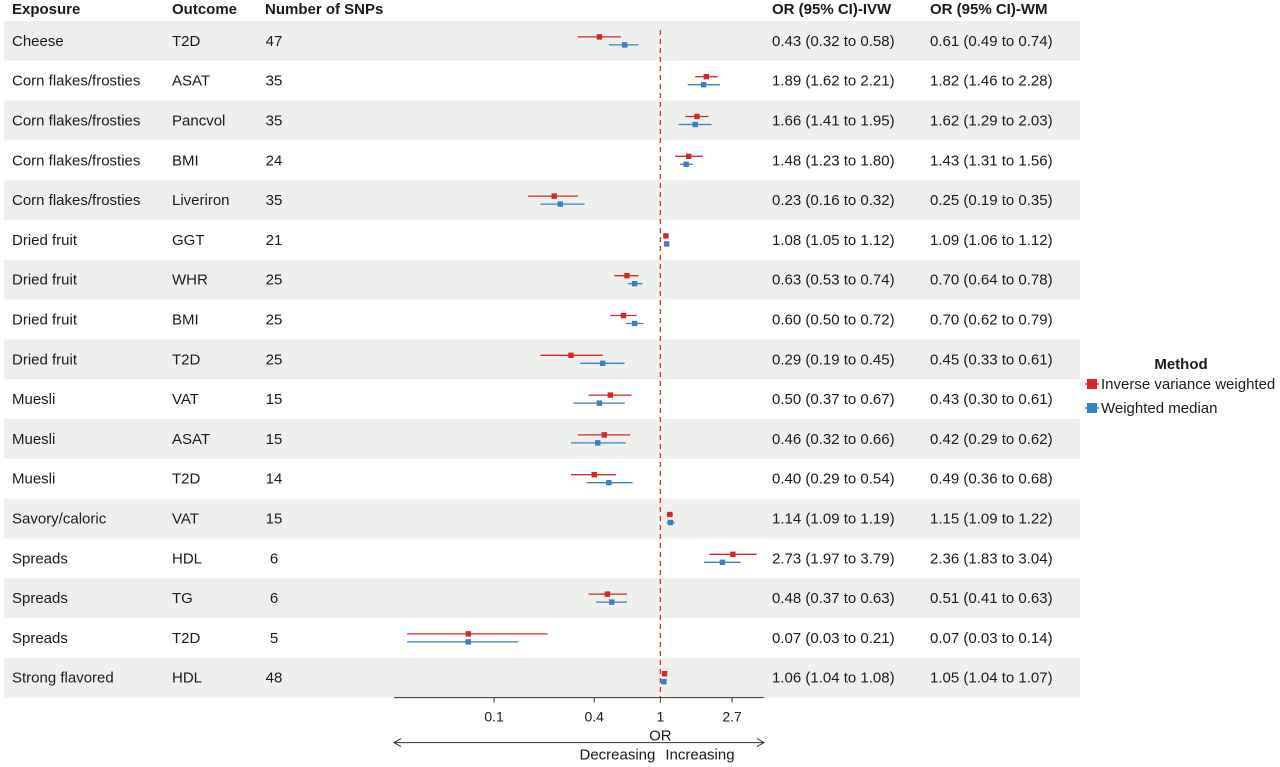 This screenshot has height=767, width=1280. Describe the element at coordinates (991, 200) in the screenshot. I see `wm-estimate-label: 0.25 (0.19 to 0.35)` at that location.